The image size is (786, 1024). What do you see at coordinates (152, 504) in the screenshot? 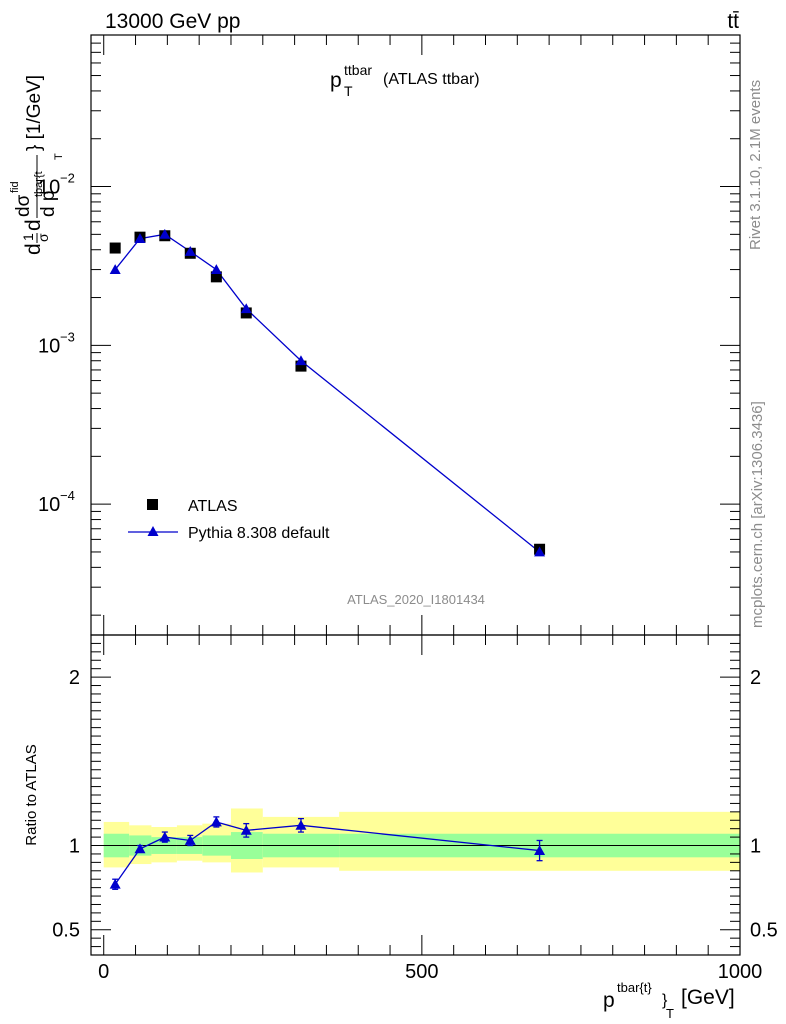
I see `legend-data-marker` at bounding box center [152, 504].